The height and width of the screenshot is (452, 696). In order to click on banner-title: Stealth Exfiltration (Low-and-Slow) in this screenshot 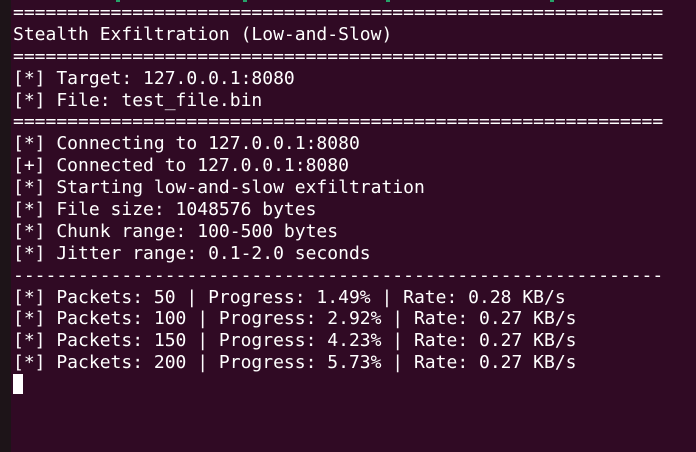, I will do `click(203, 34)`.